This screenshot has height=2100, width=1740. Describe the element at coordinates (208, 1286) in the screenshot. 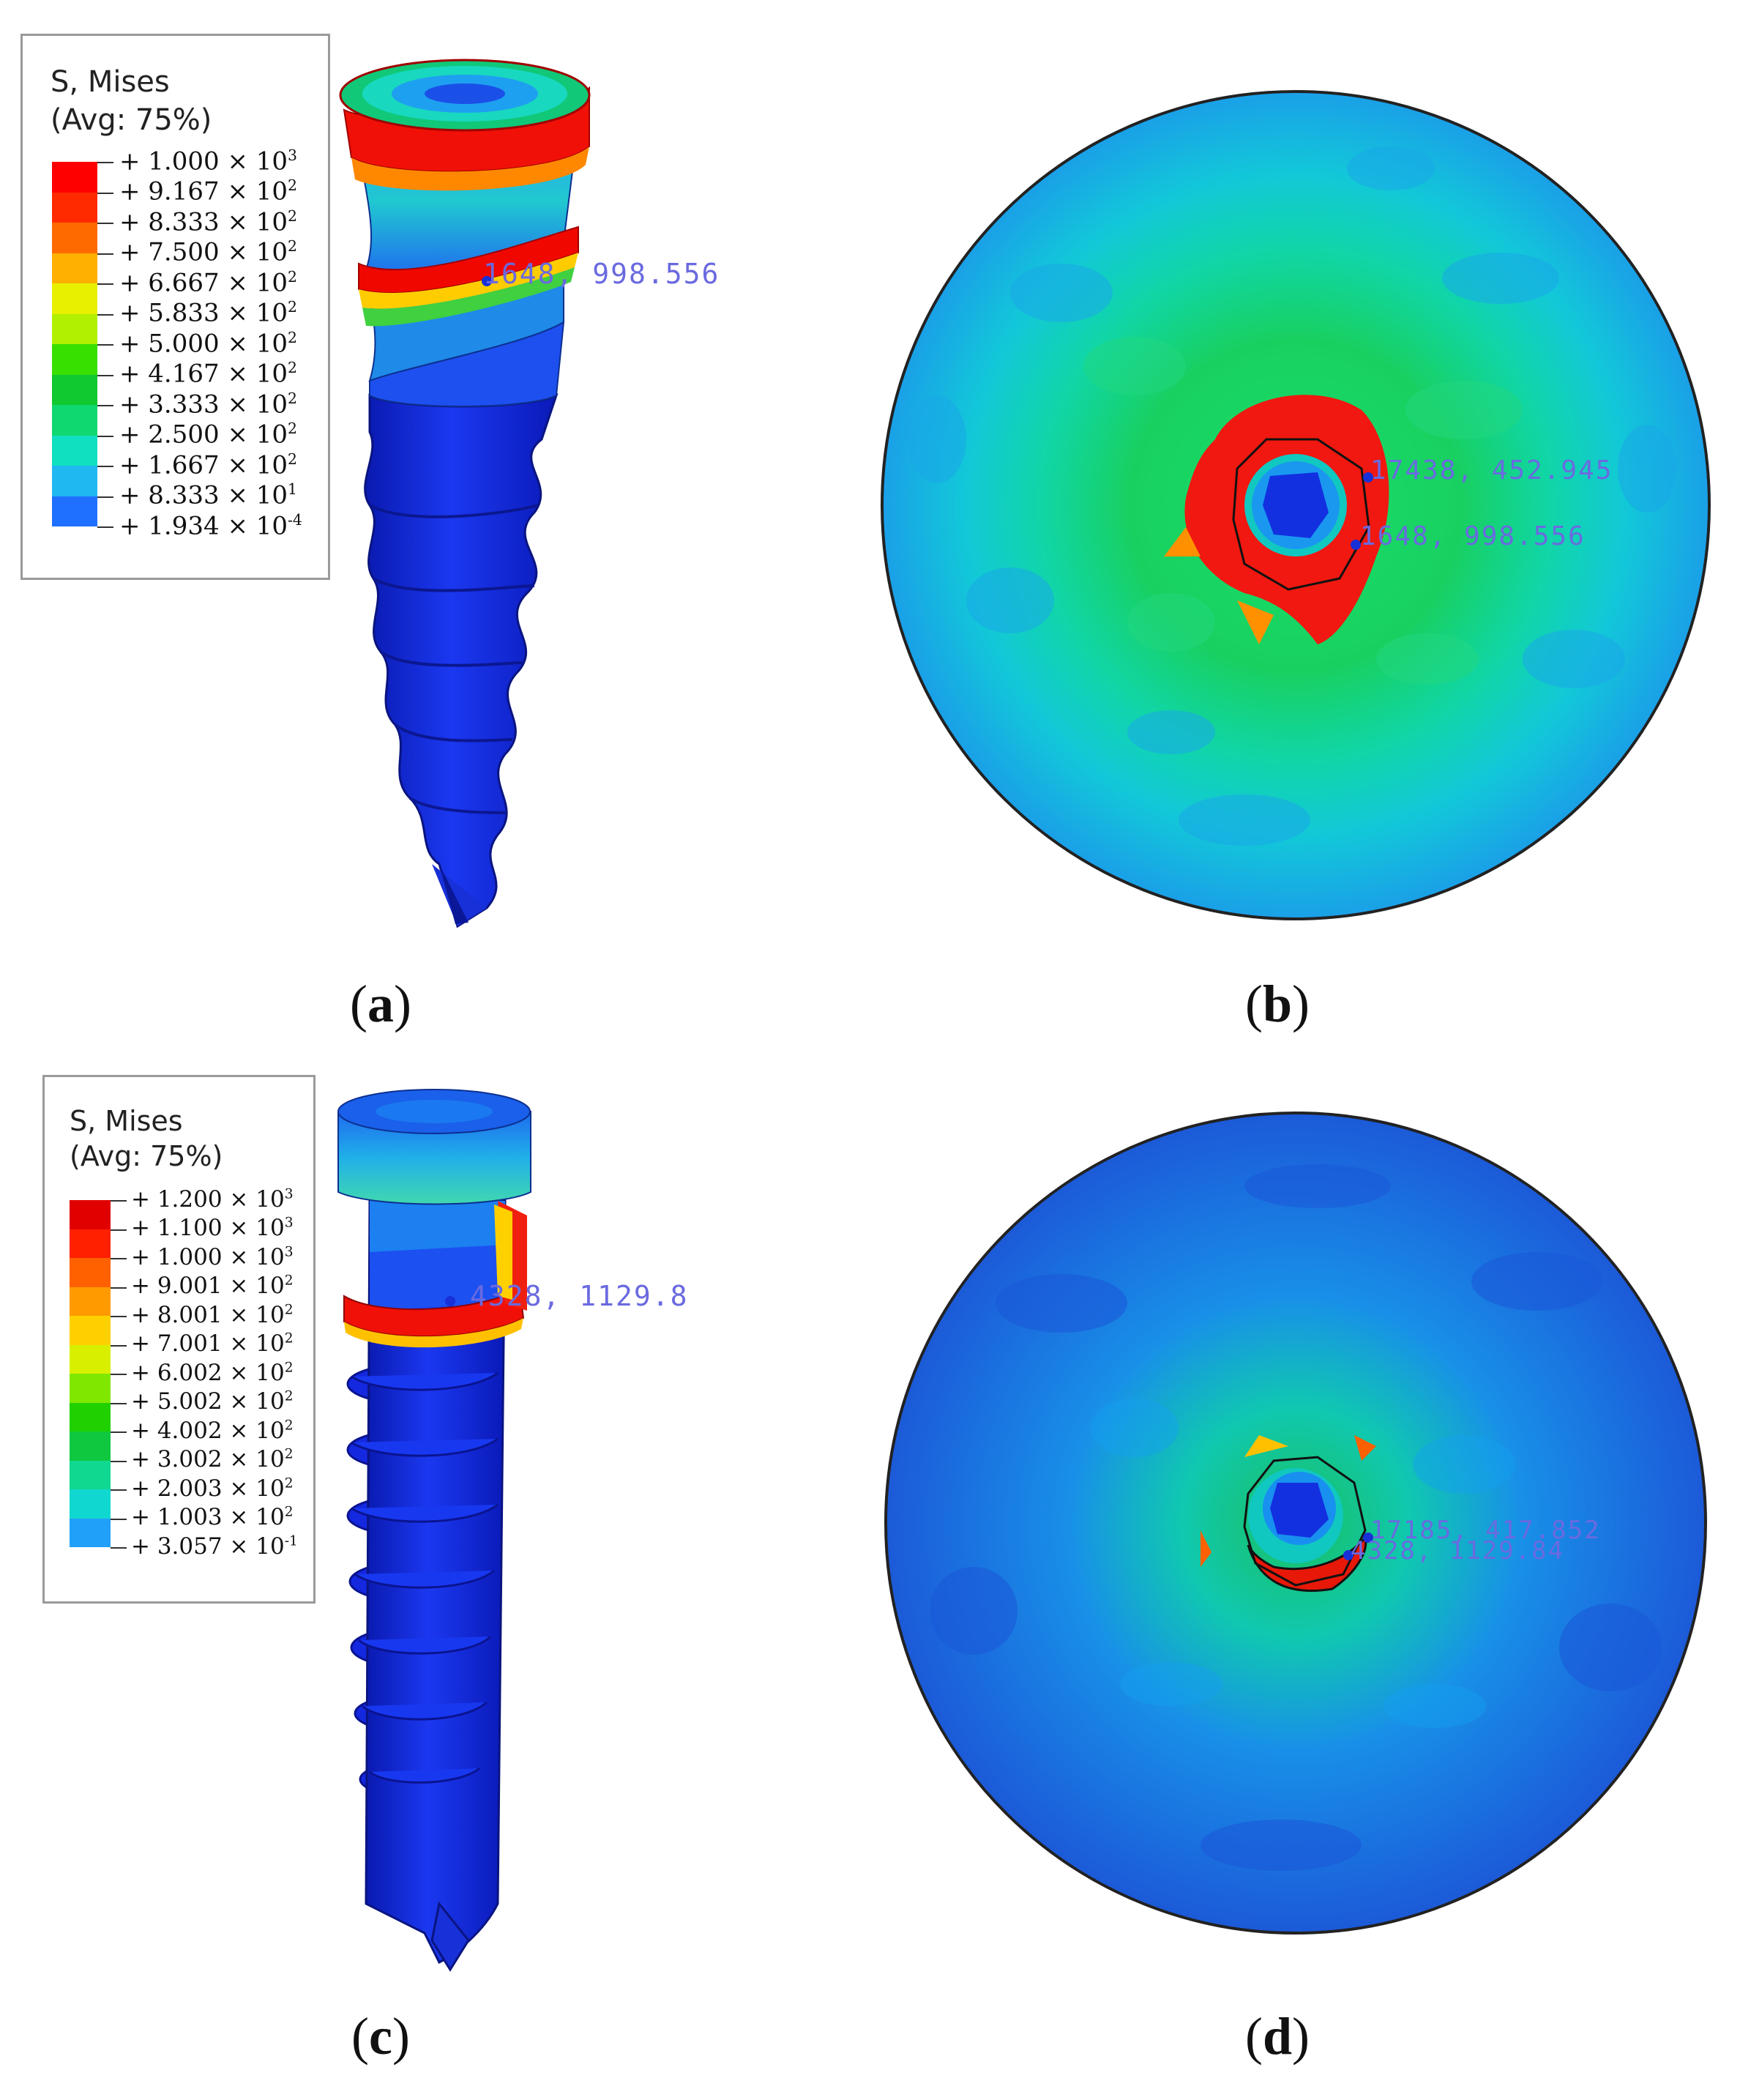

I see `legend-entry-mantissa: + 9.001 × 10` at that location.